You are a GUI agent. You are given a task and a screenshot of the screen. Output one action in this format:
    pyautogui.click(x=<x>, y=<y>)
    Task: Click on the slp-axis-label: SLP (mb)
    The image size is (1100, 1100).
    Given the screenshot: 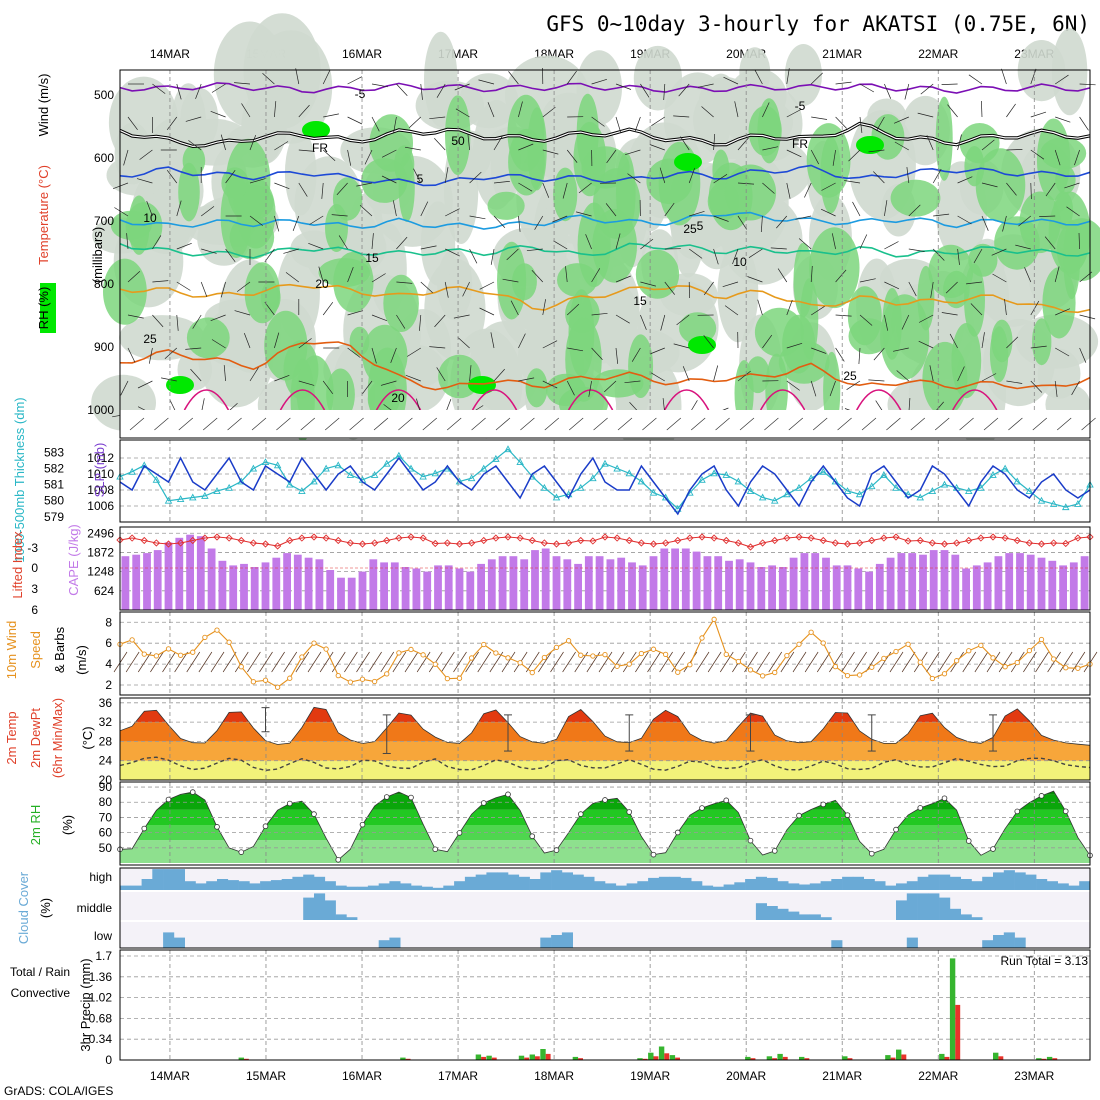 What is the action you would take?
    pyautogui.click(x=99, y=470)
    